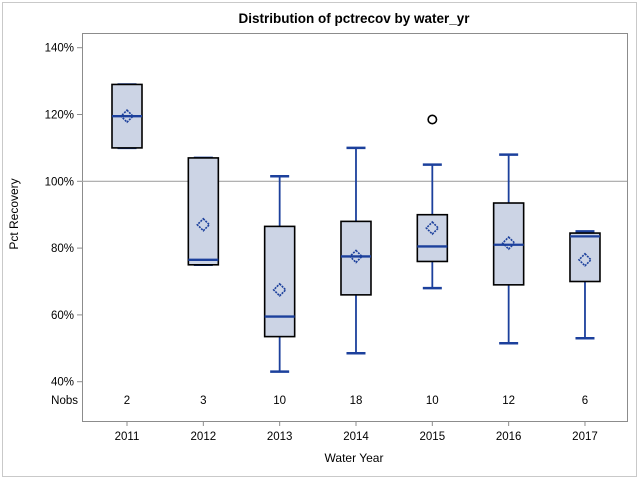  What do you see at coordinates (64, 401) in the screenshot?
I see `nobs-row-label: Nobs` at bounding box center [64, 401].